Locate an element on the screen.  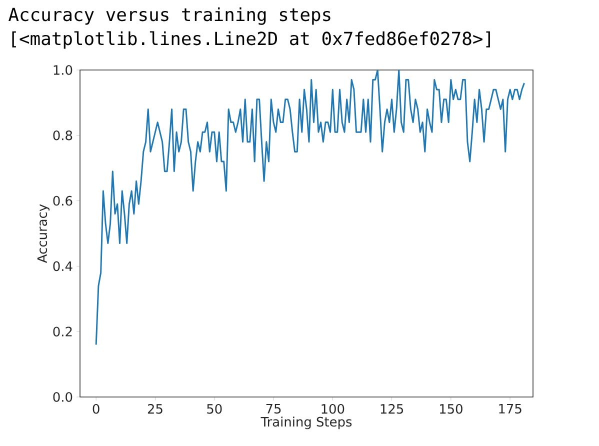
x-tick-label: 25 is located at coordinates (155, 409).